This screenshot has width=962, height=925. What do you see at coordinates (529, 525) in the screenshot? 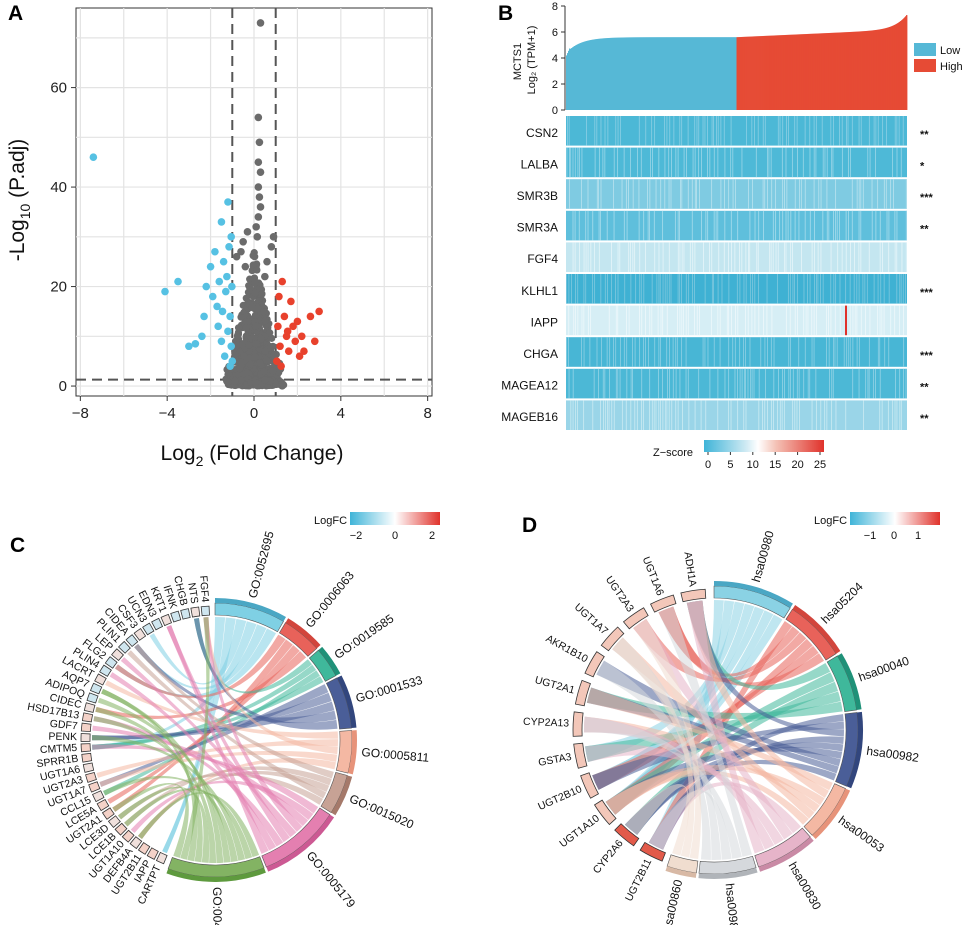
I see `panel-label-d: D` at bounding box center [529, 525].